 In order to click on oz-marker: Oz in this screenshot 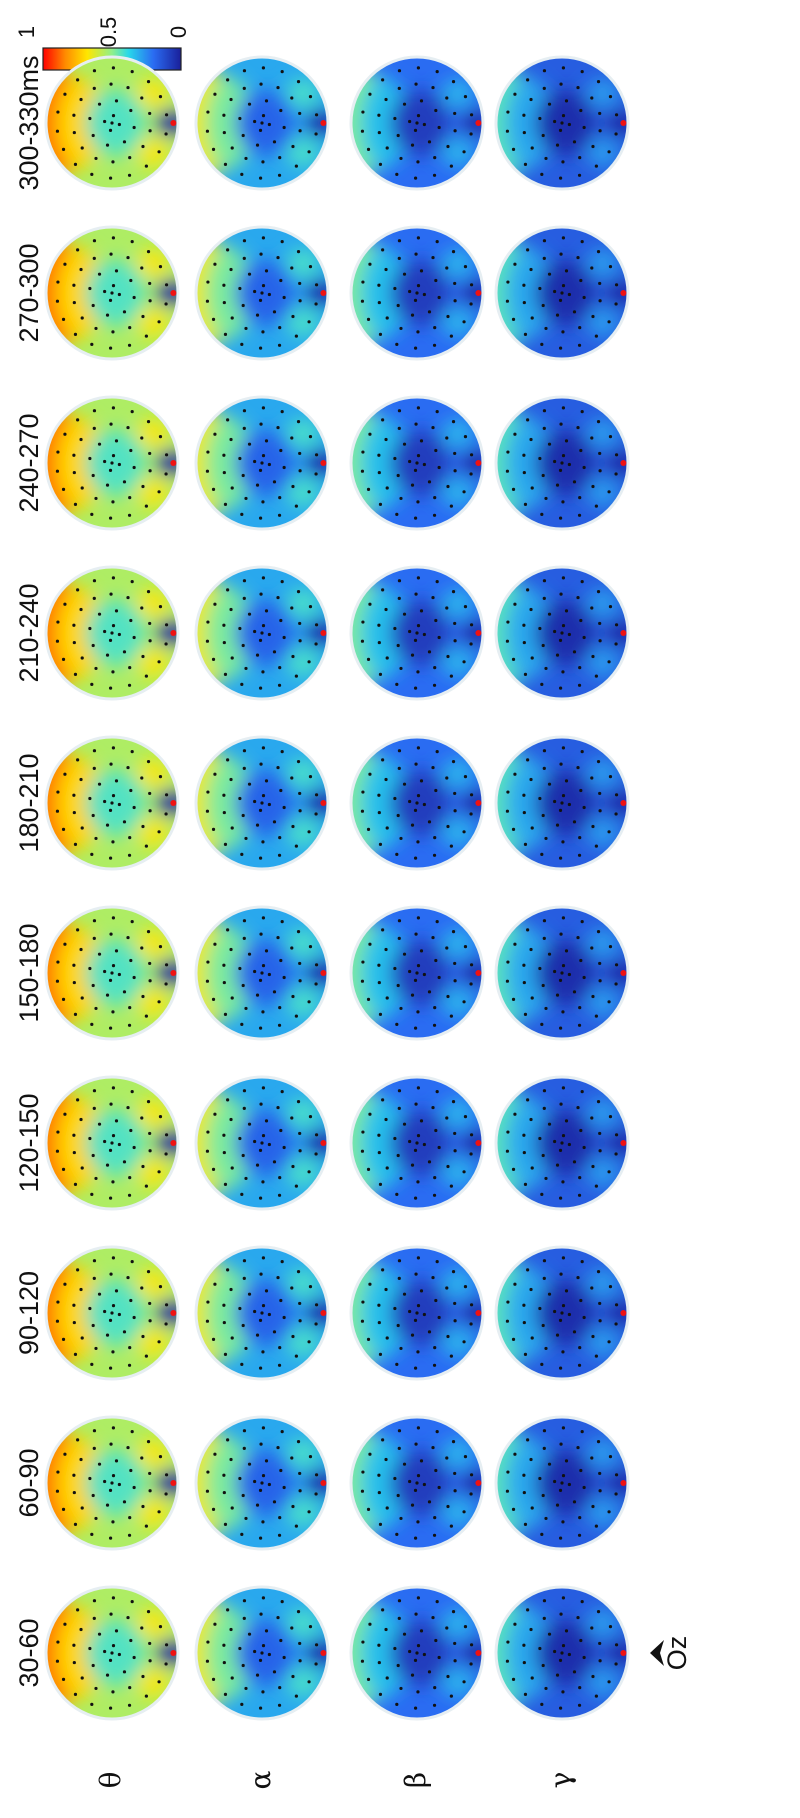, I will do `click(671, 1653)`.